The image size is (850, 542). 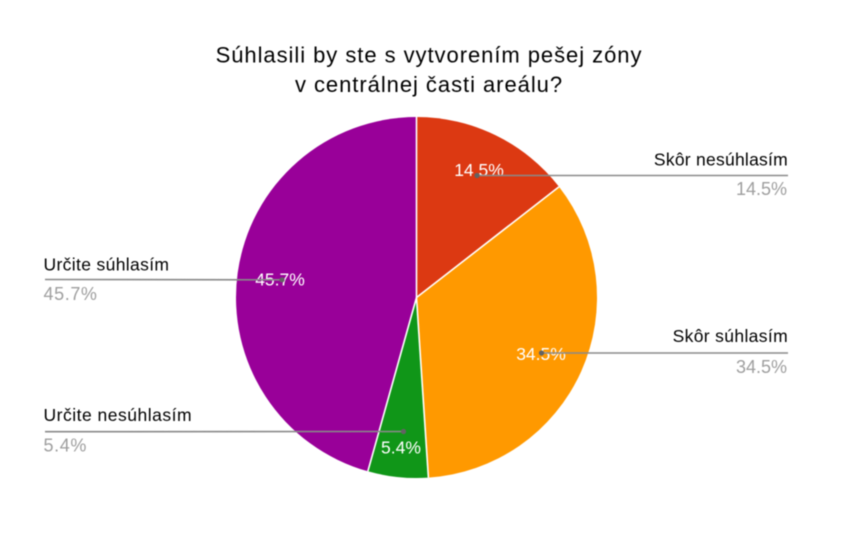 I want to click on svg-text: Určite nesúhlasím, so click(x=118, y=415).